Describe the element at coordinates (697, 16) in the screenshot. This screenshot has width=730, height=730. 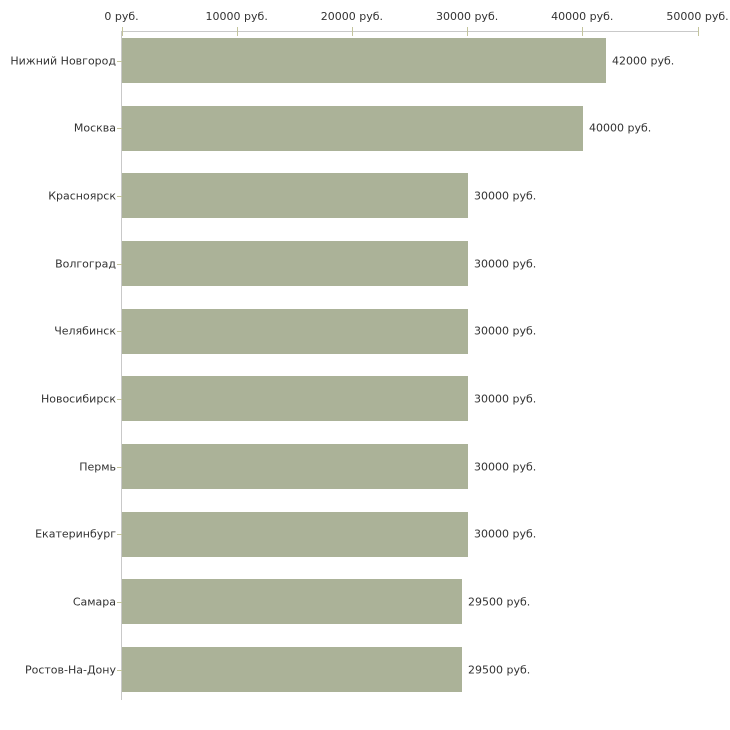
I see `x-tick-label: 50000 руб.` at that location.